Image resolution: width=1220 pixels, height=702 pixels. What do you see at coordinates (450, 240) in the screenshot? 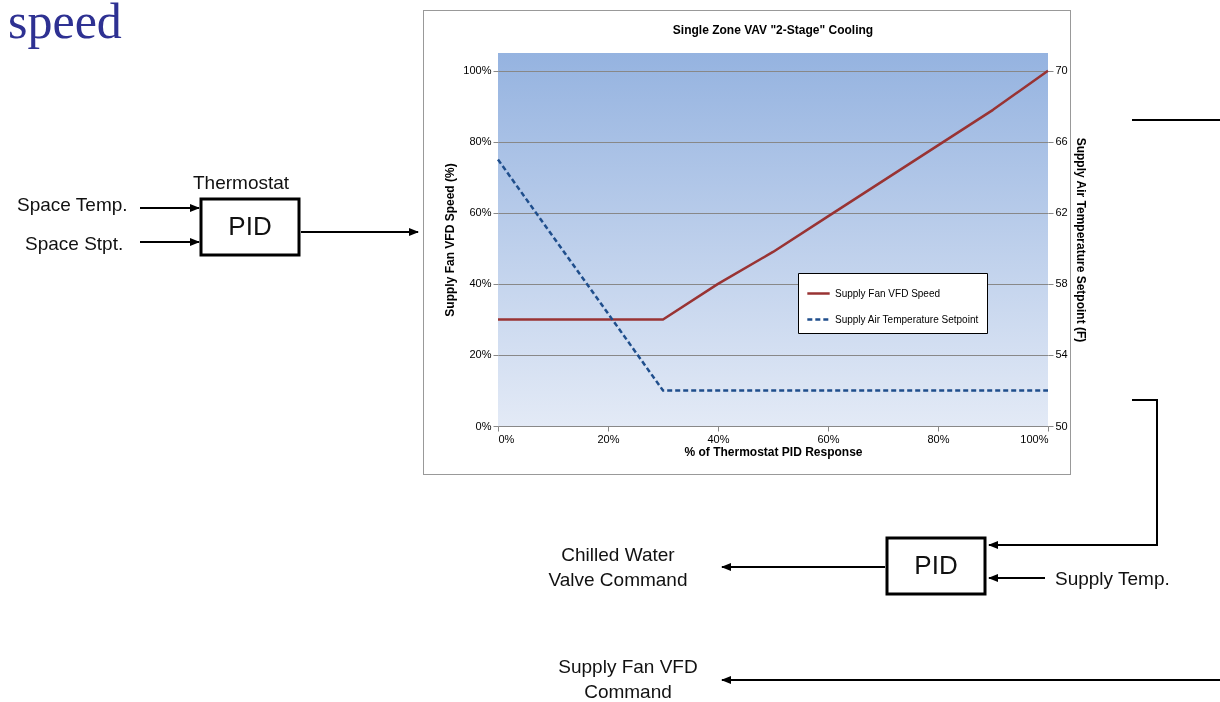
I see `y-axis-title: Supply Fan VFD Speed (%)` at bounding box center [450, 240].